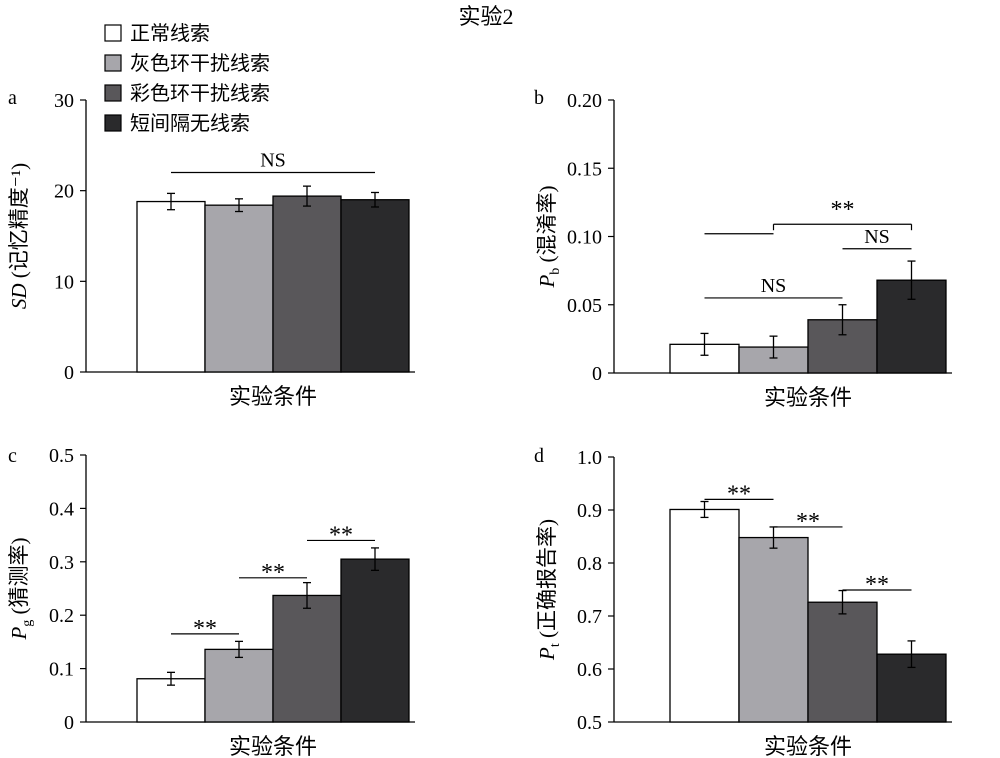 The image size is (1000, 758). Describe the element at coordinates (61, 563) in the screenshot. I see `y-tick-label: 0.3` at that location.